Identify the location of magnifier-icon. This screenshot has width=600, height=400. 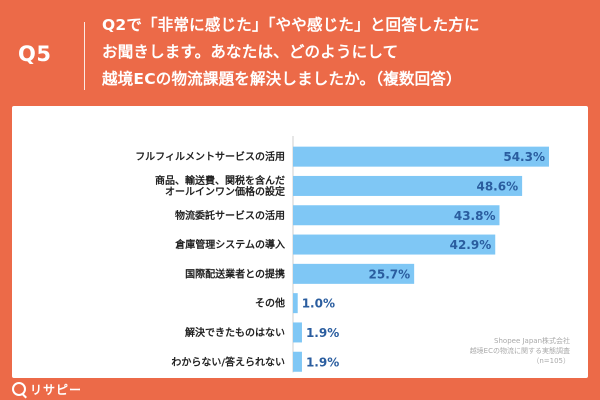
(19, 389).